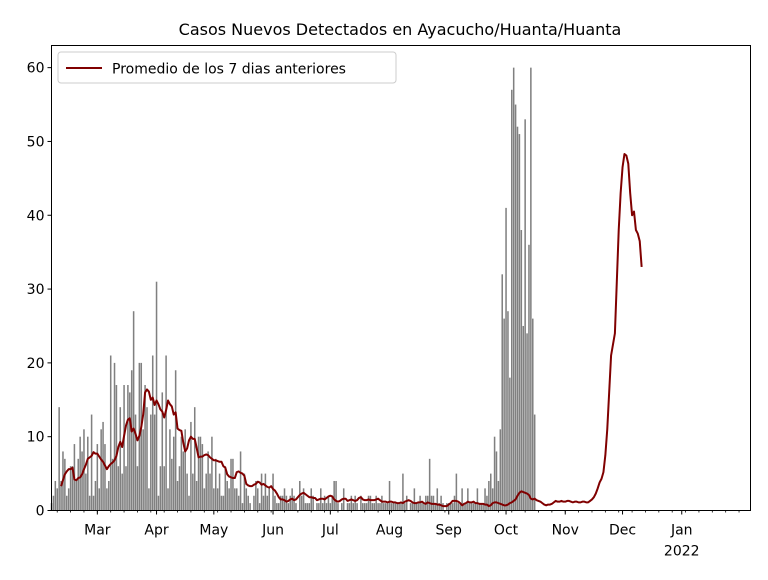 The image size is (768, 580). I want to click on legend-box, so click(227, 67).